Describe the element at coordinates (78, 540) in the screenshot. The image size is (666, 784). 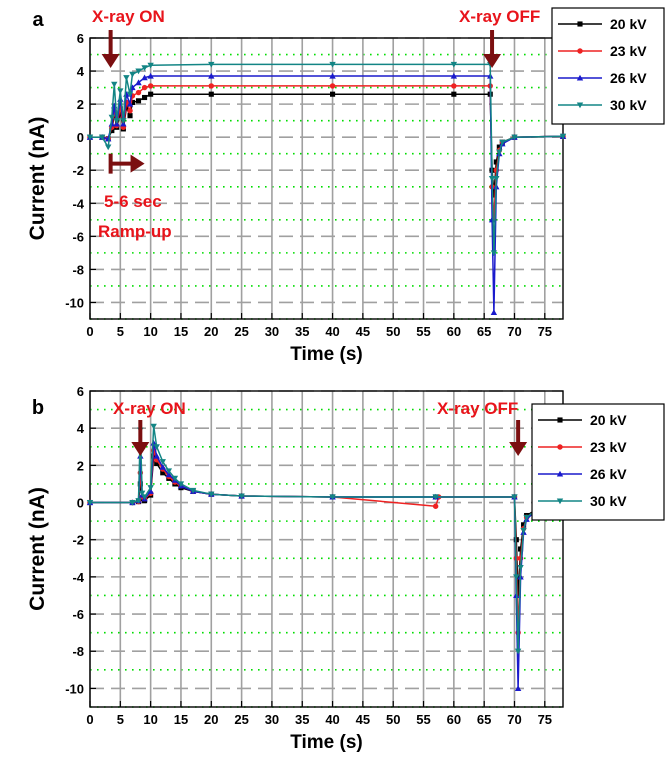
I see `y-tick-label: -2` at that location.